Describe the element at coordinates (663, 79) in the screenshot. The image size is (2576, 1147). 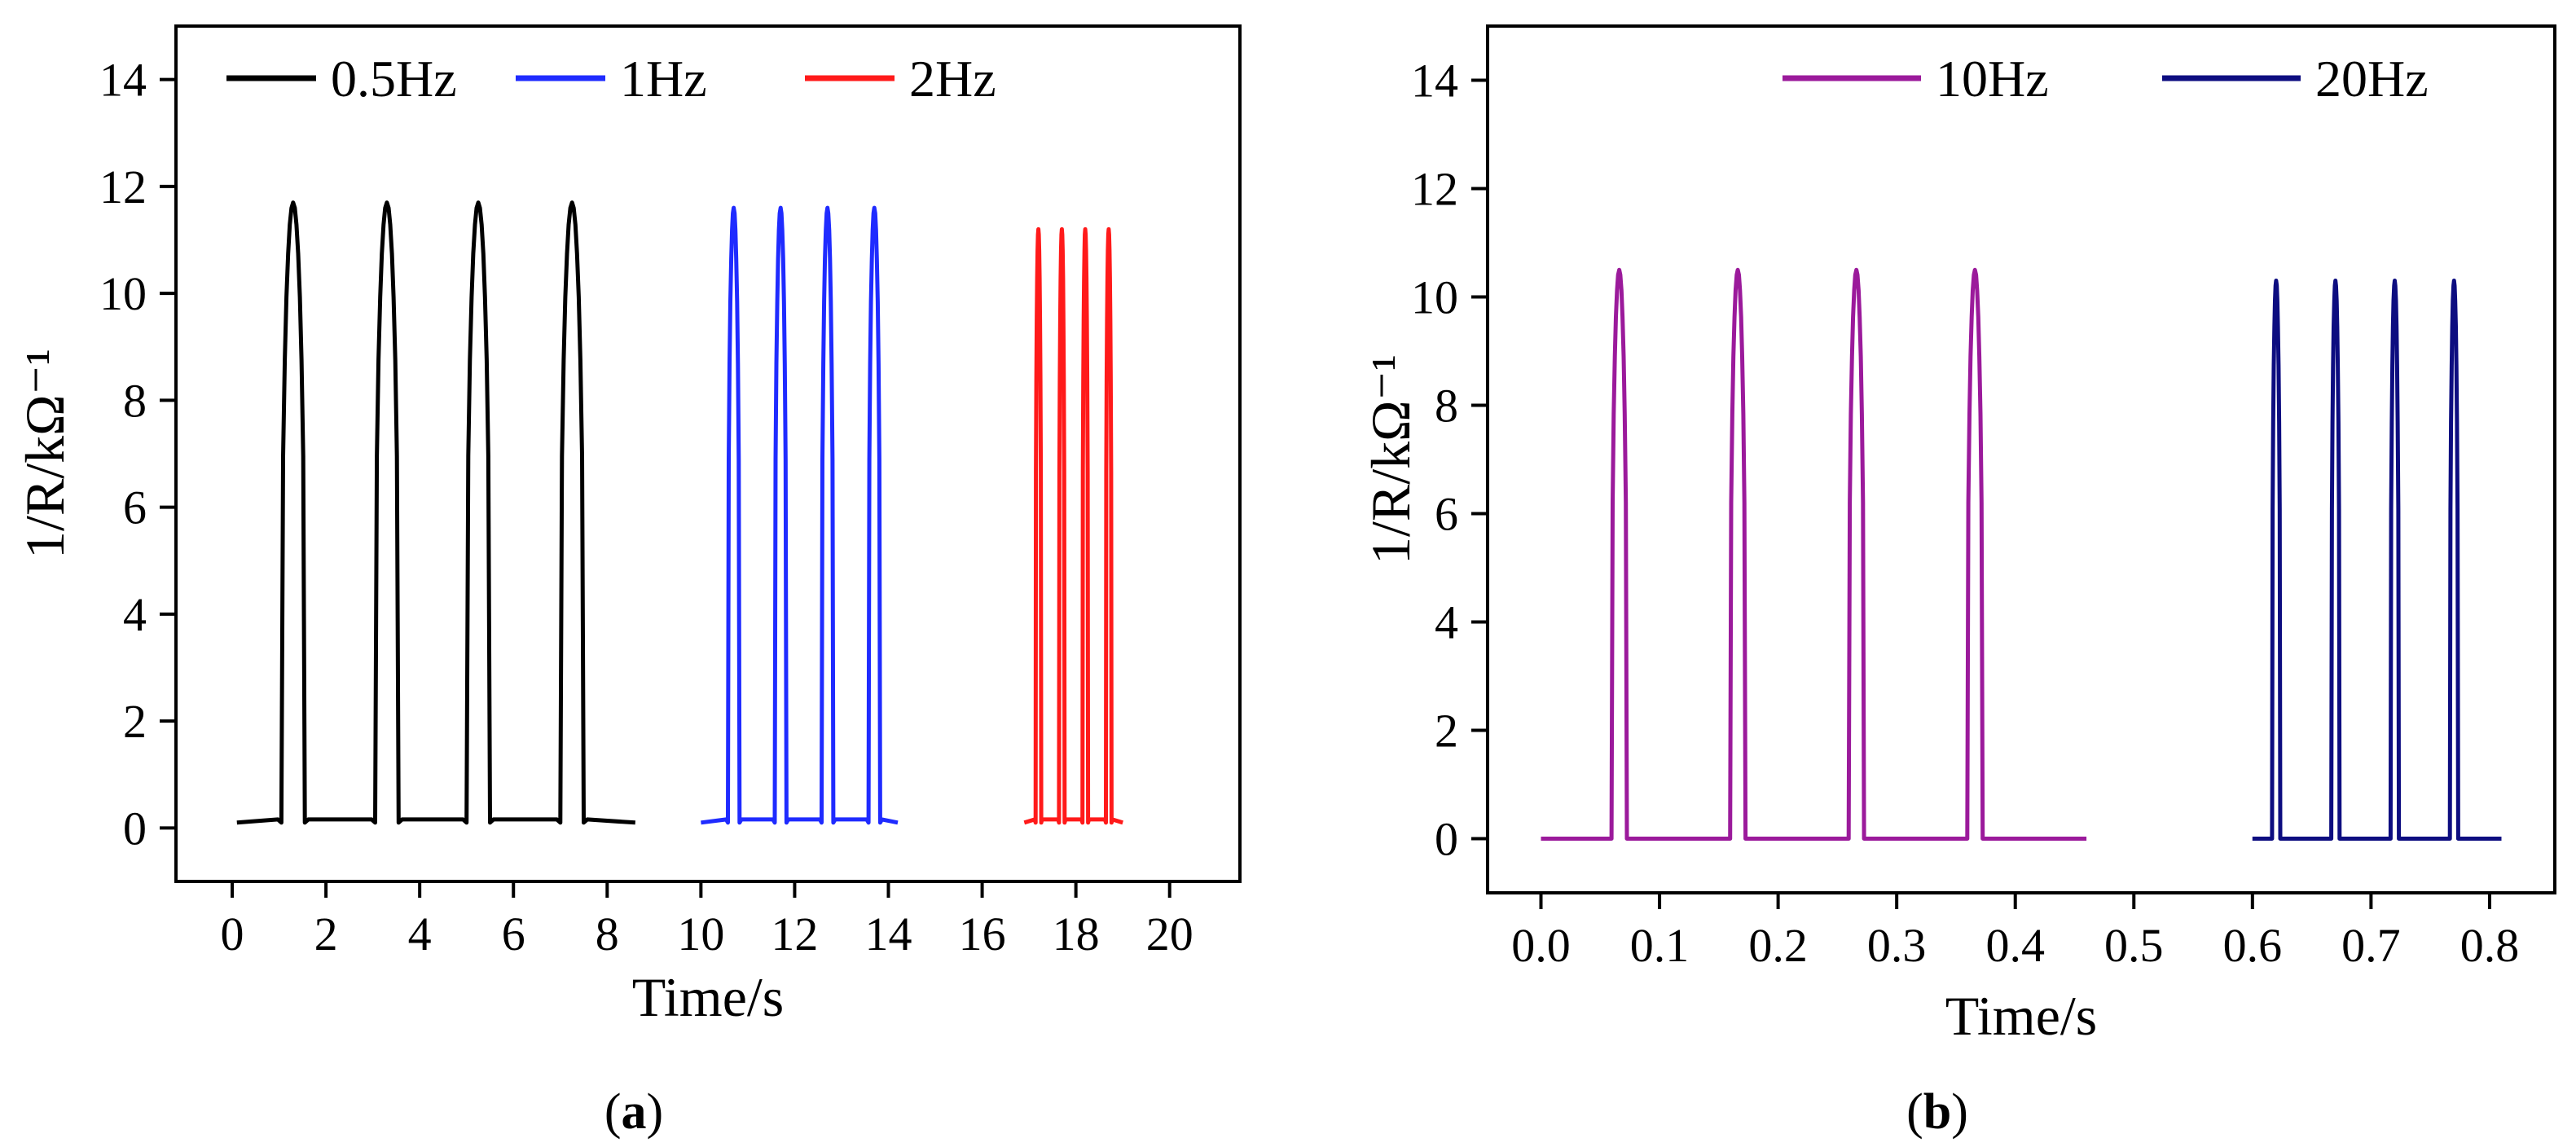
I see `legend-label: 1Hz` at that location.